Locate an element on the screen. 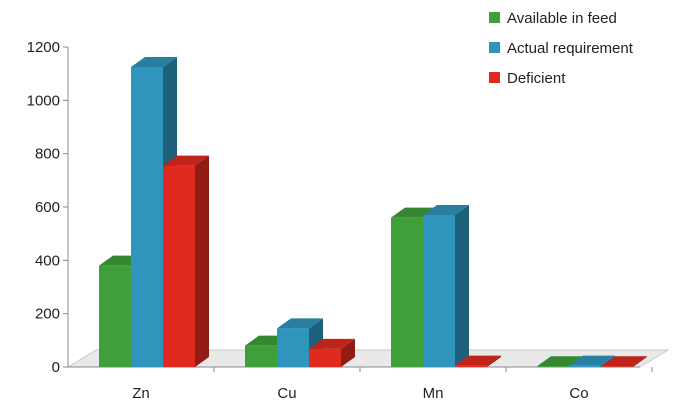 Image resolution: width=674 pixels, height=402 pixels. y-tick-label: 0 is located at coordinates (56, 367).